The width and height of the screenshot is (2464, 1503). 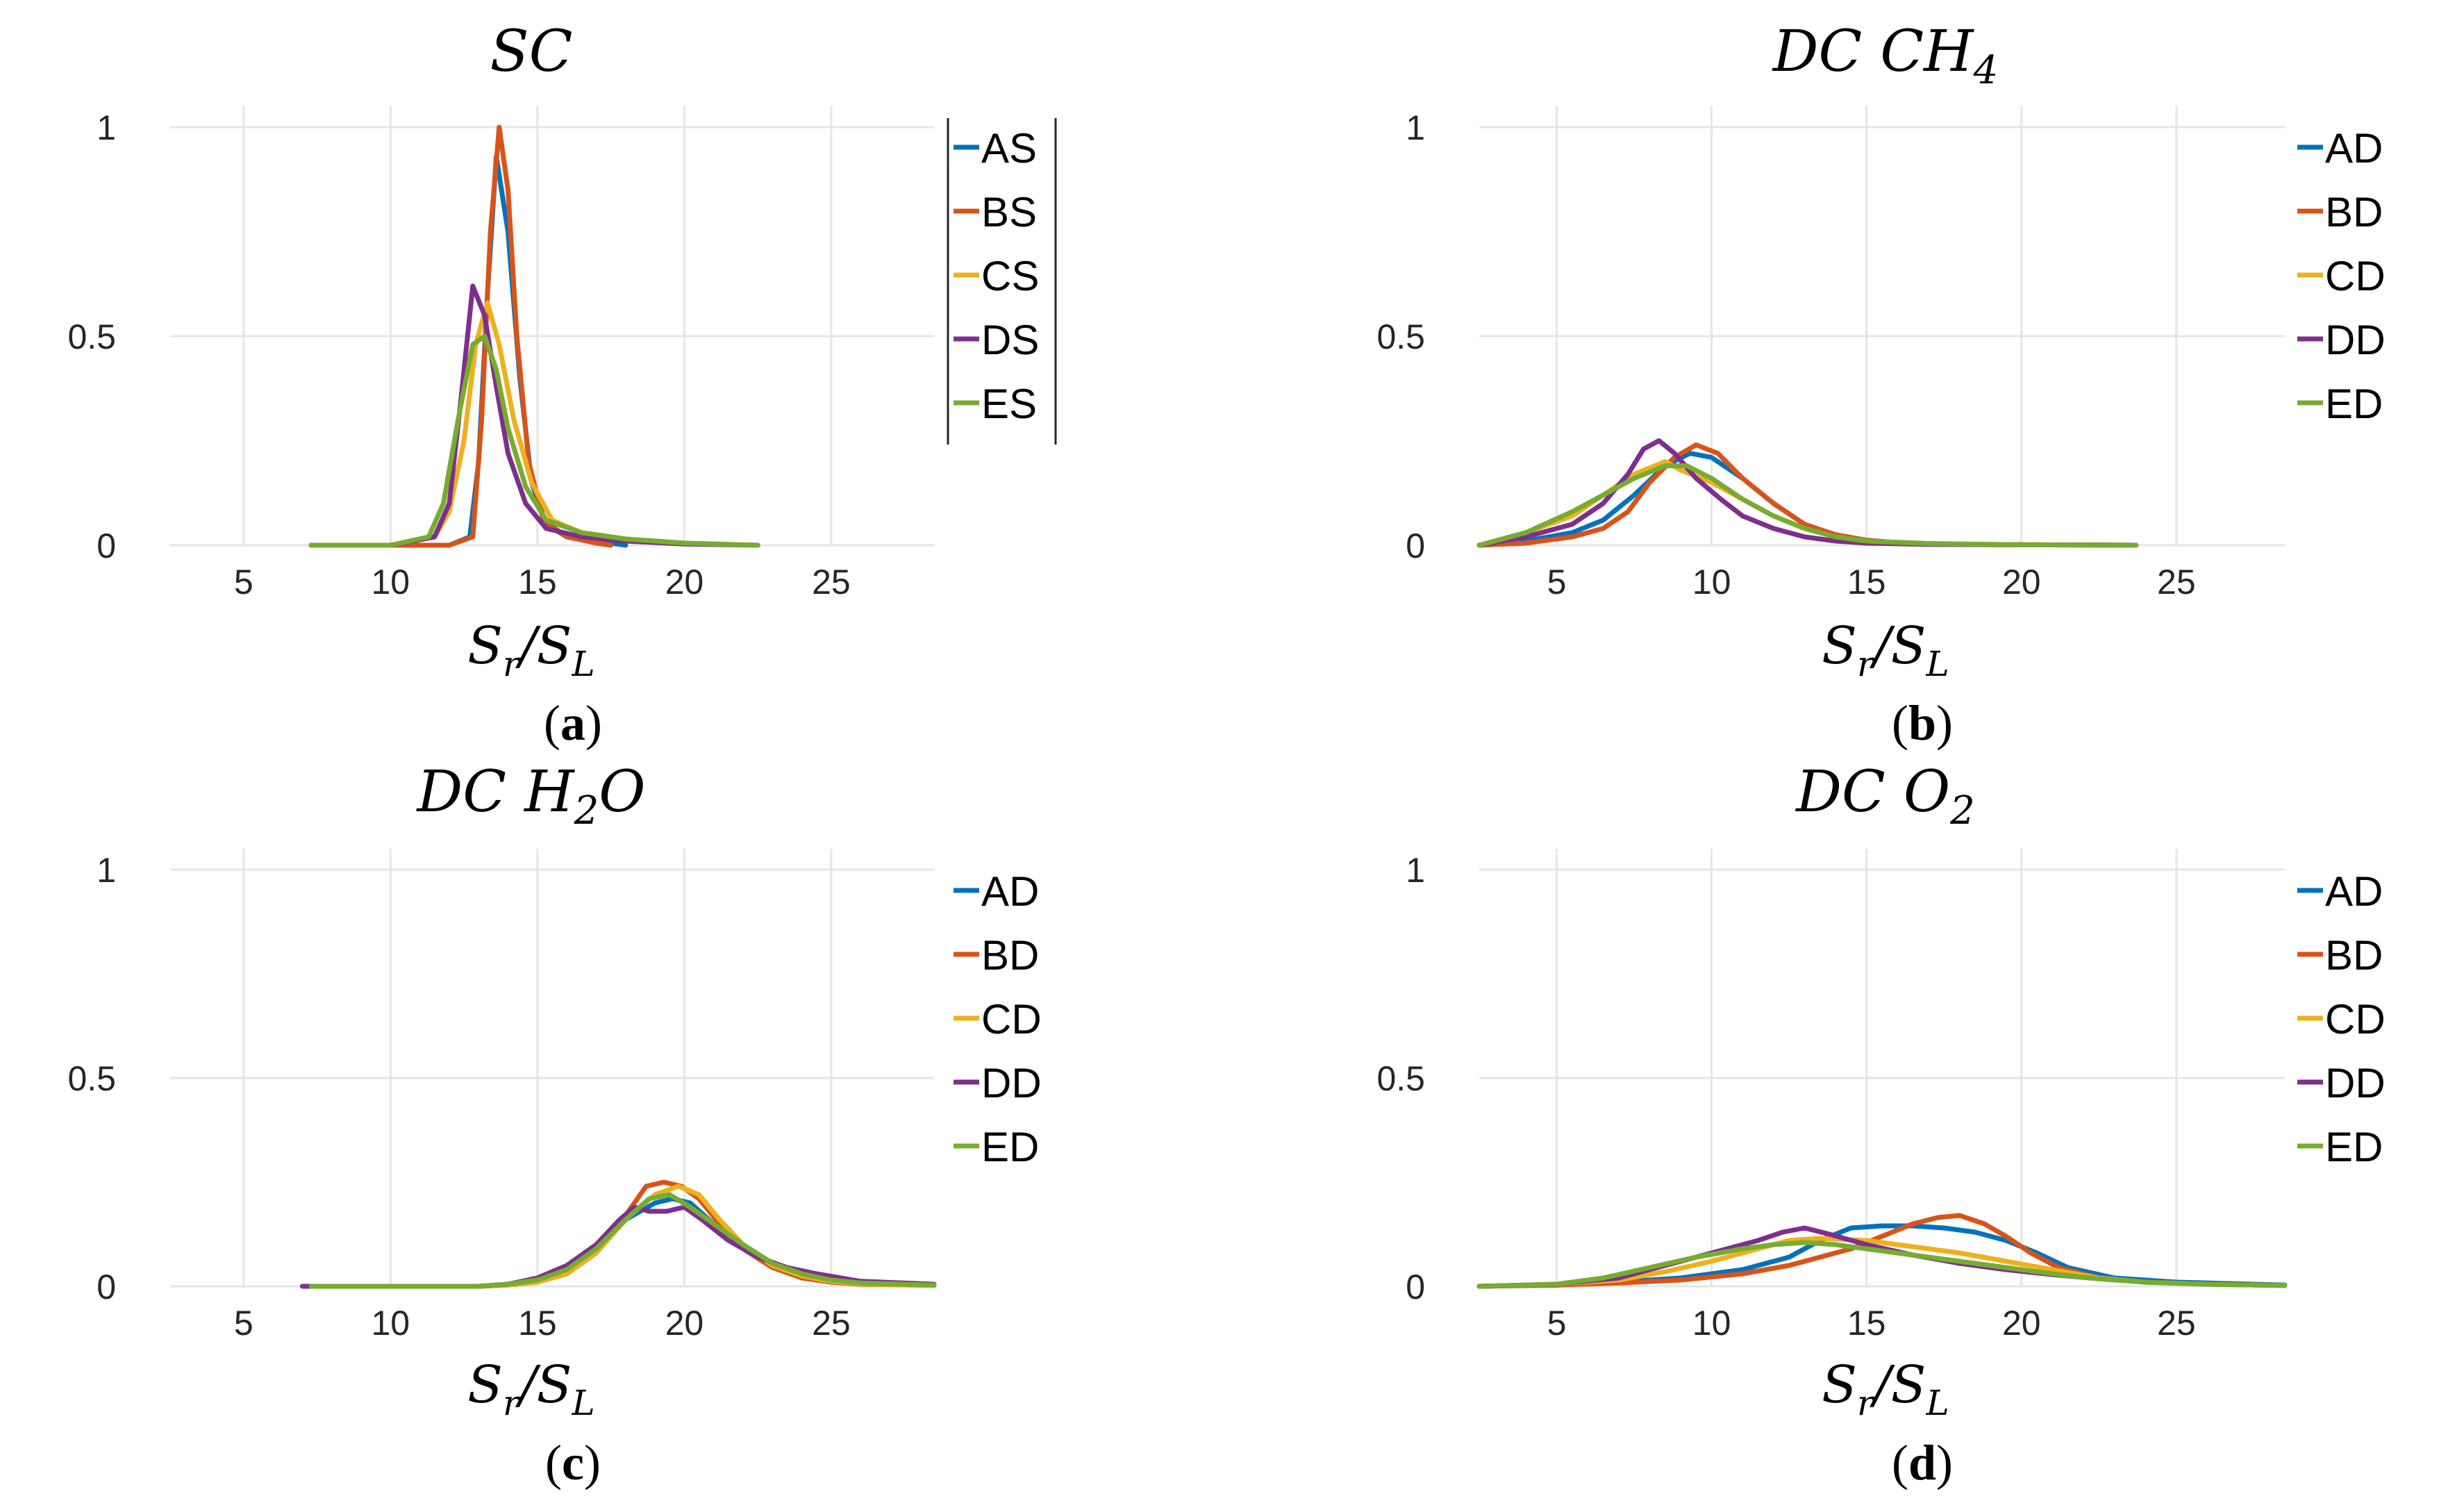 What do you see at coordinates (1882, 326) in the screenshot?
I see `panel-b-grid` at bounding box center [1882, 326].